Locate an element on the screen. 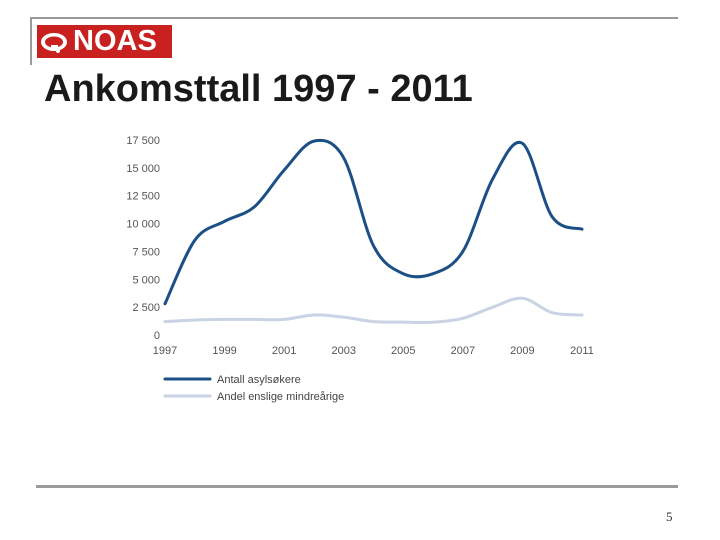 Image resolution: width=720 pixels, height=540 pixels. left-divider is located at coordinates (31, 41).